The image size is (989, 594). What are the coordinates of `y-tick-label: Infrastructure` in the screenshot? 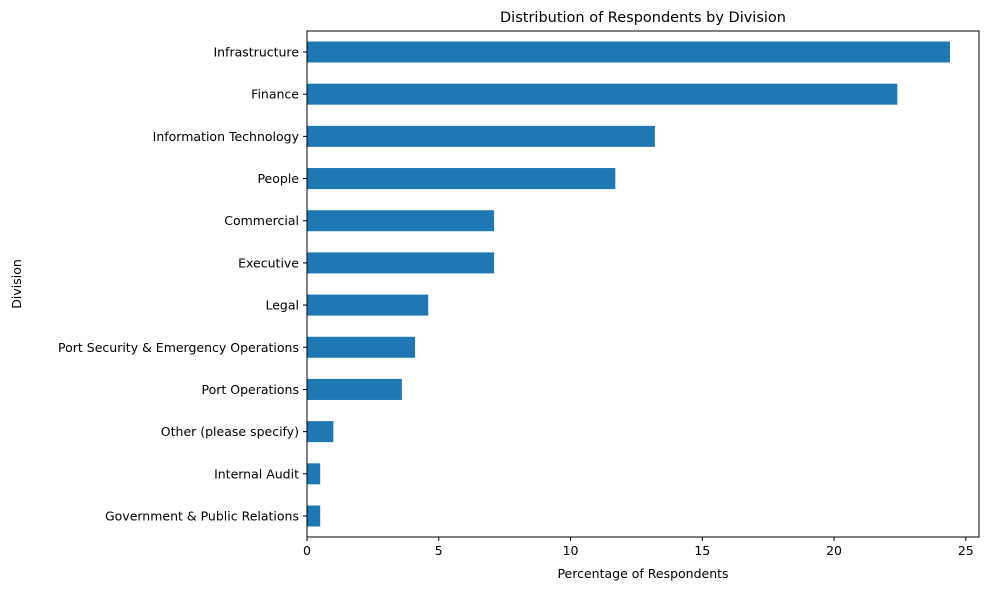 It's located at (256, 52).